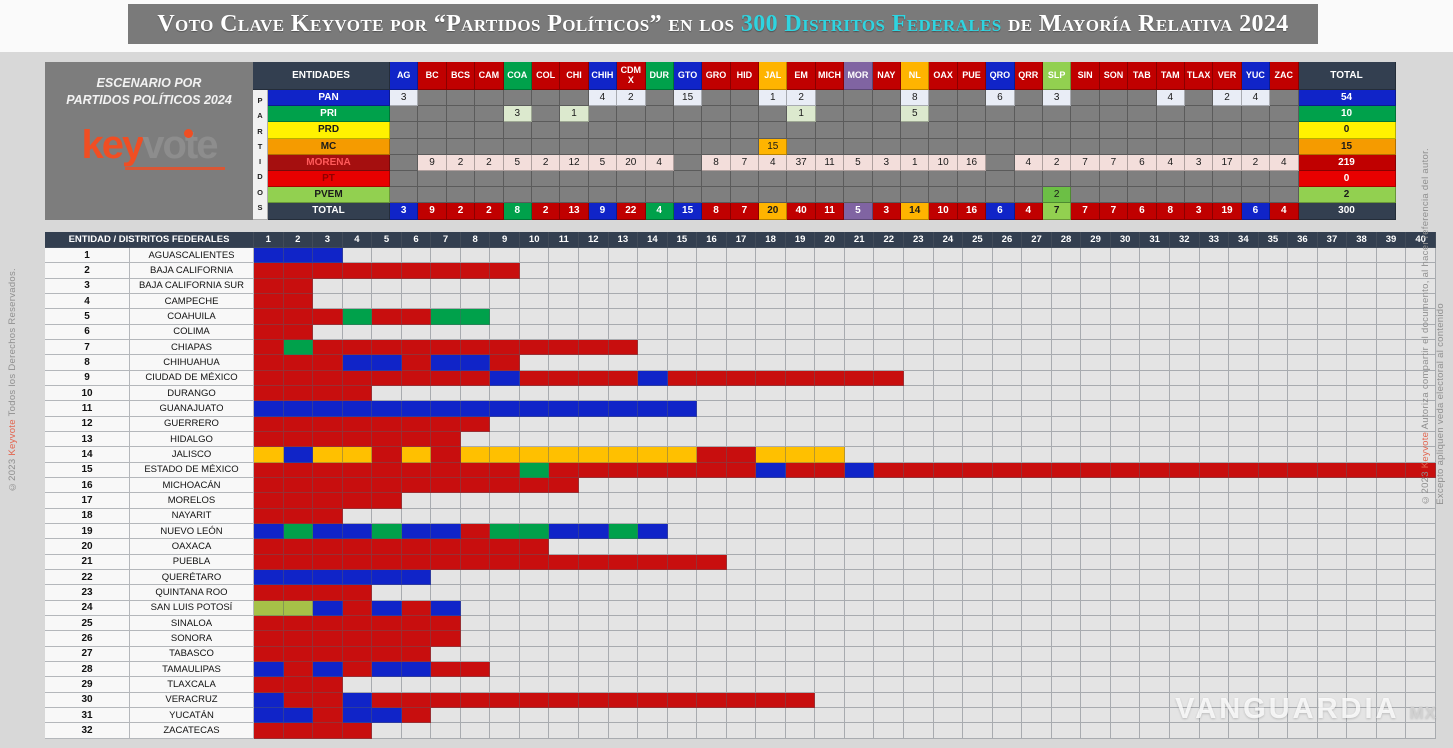 The width and height of the screenshot is (1453, 748). Describe the element at coordinates (830, 98) in the screenshot. I see `cell-PAN-MICH` at that location.